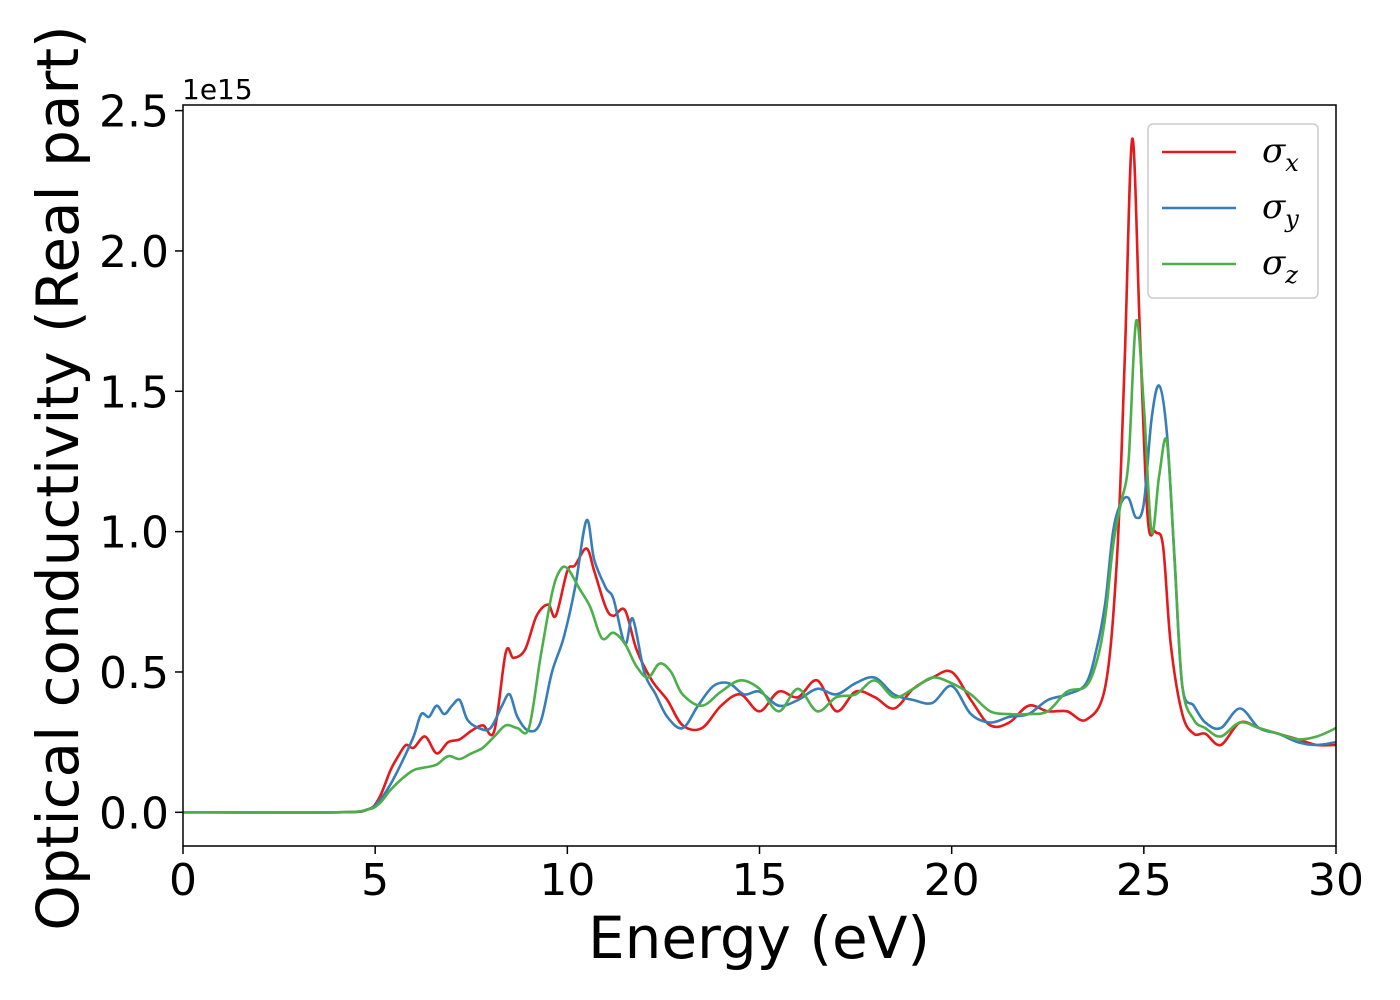 This screenshot has height=1000, width=1400. What do you see at coordinates (1336, 880) in the screenshot?
I see `x-tick-label: 30` at bounding box center [1336, 880].